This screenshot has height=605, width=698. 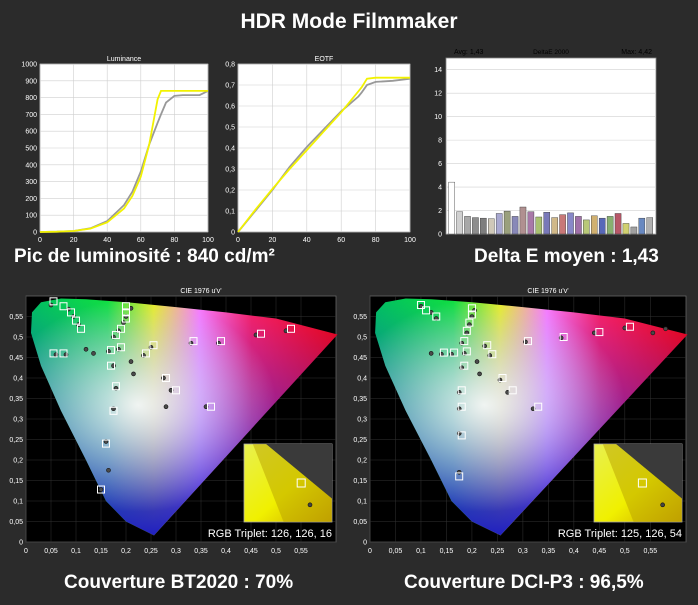 I want to click on cie-dcip3-xtick: 0,45, so click(x=600, y=551).